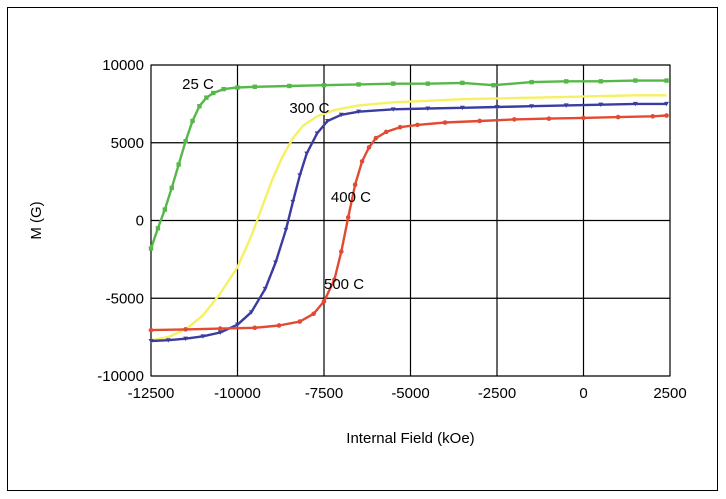  Describe the element at coordinates (410, 438) in the screenshot. I see `x-axis-title: Internal Field (kOe)` at that location.